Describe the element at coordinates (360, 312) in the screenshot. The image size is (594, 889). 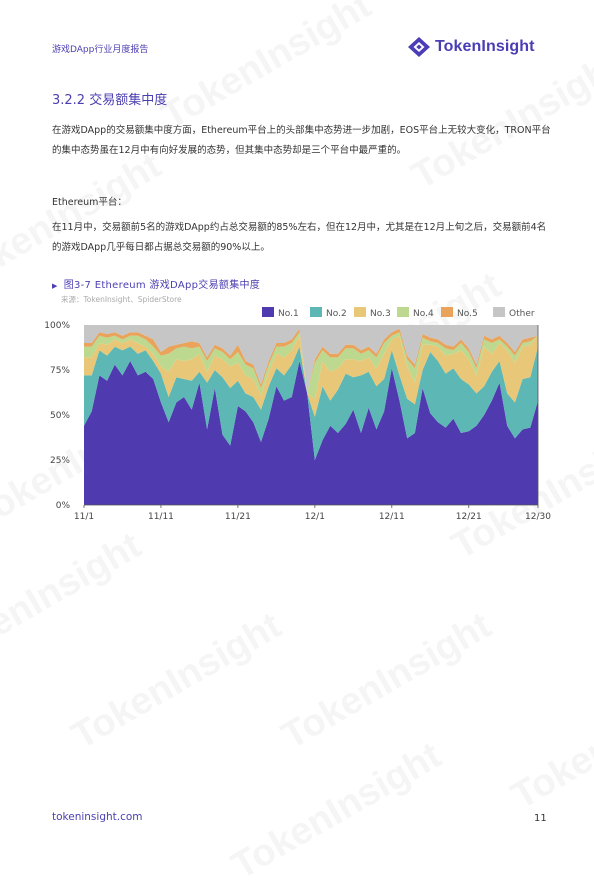
I see `legend-swatch-no3` at that location.